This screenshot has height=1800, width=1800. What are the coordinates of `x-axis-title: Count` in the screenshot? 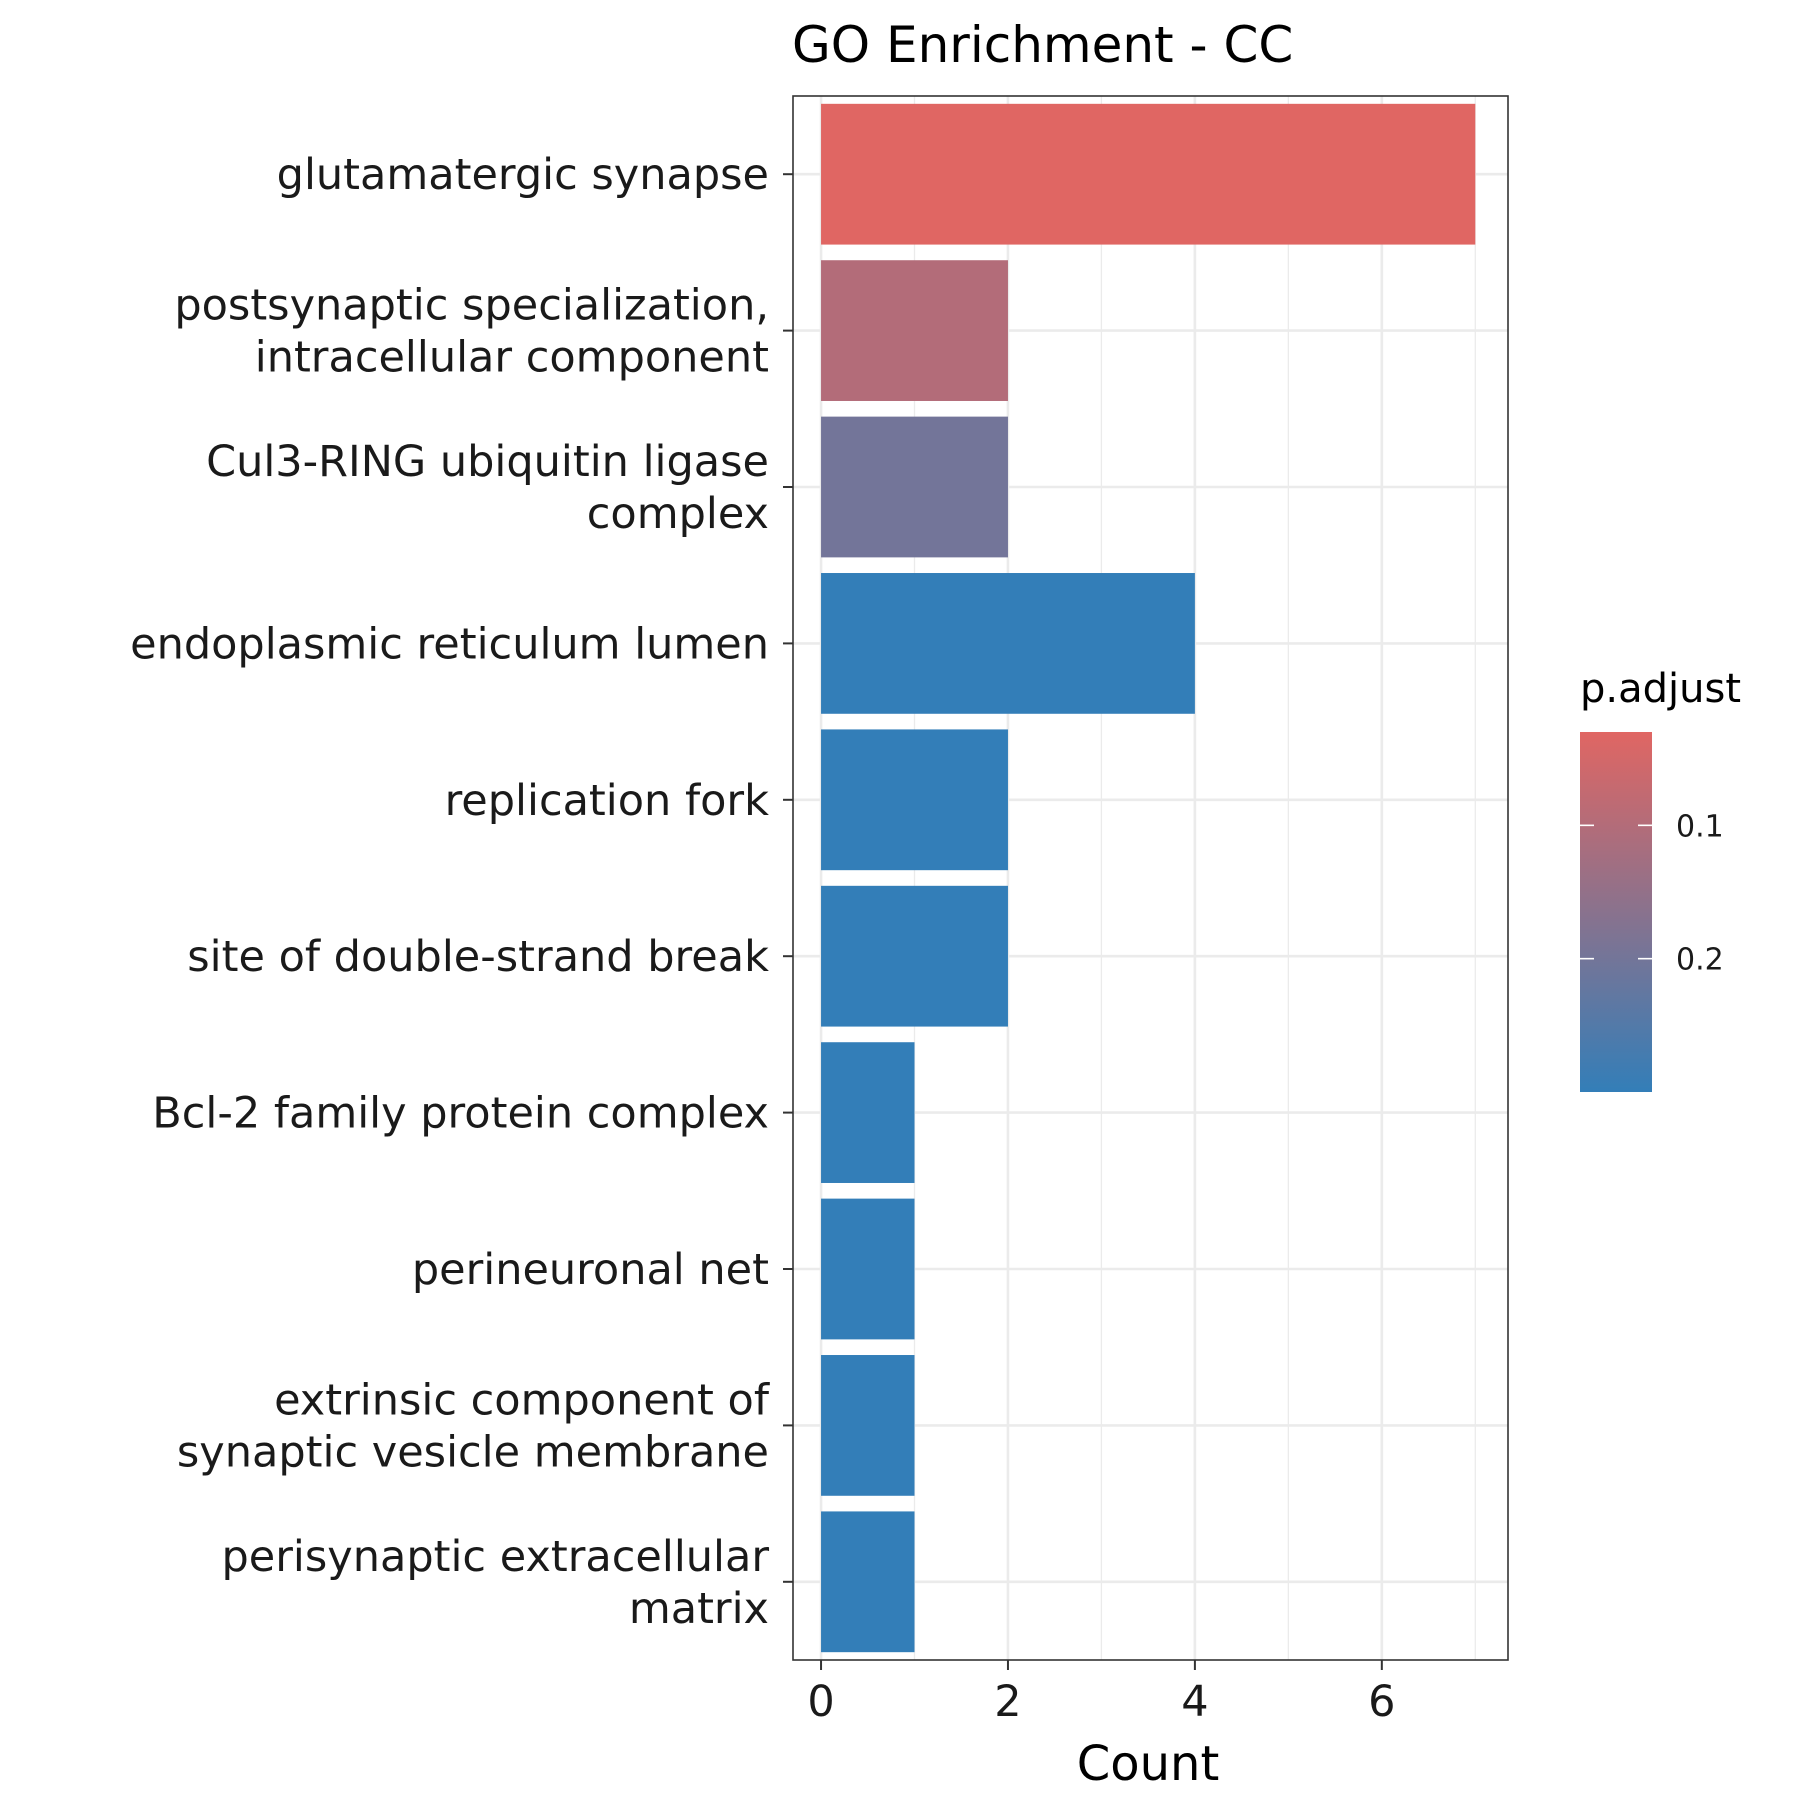 It's located at (1148, 1764).